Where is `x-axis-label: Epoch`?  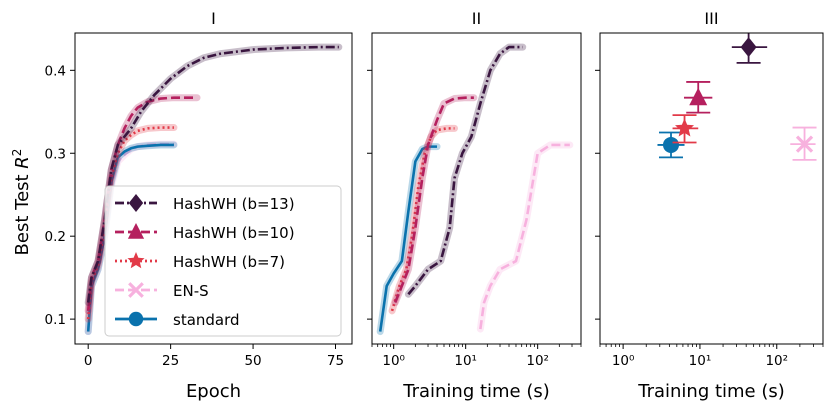
x-axis-label: Epoch is located at coordinates (213, 391).